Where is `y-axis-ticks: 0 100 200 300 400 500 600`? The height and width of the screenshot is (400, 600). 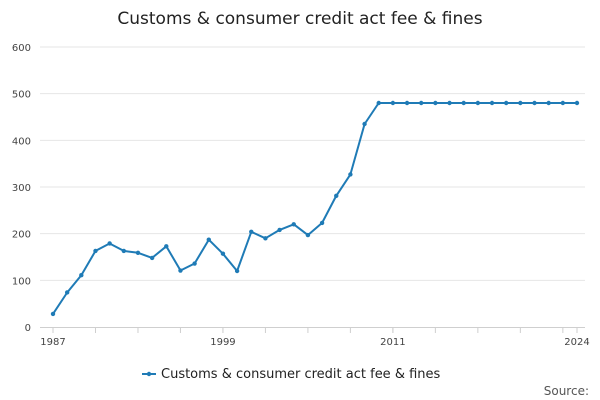 y-axis-ticks: 0 100 200 300 400 500 600 is located at coordinates (21, 188).